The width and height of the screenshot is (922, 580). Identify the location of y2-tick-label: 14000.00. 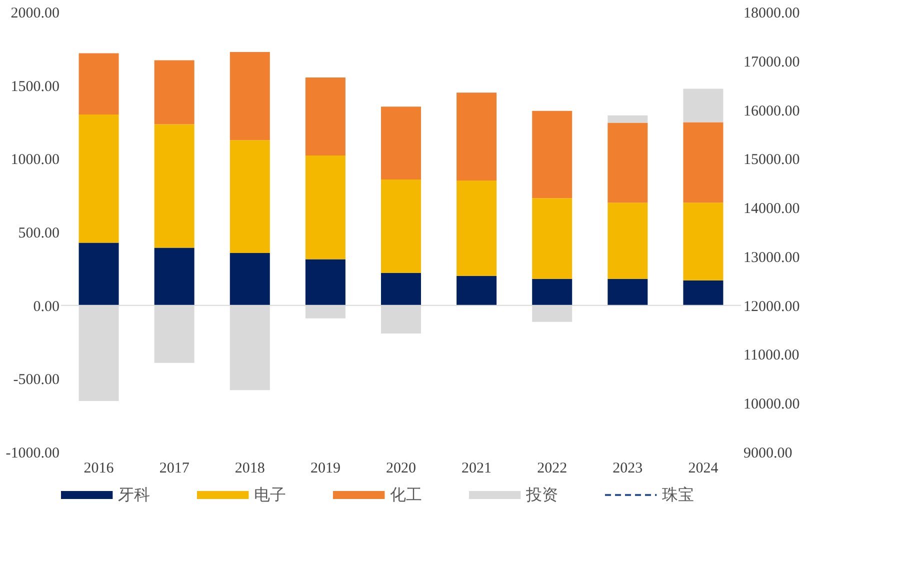
(772, 209).